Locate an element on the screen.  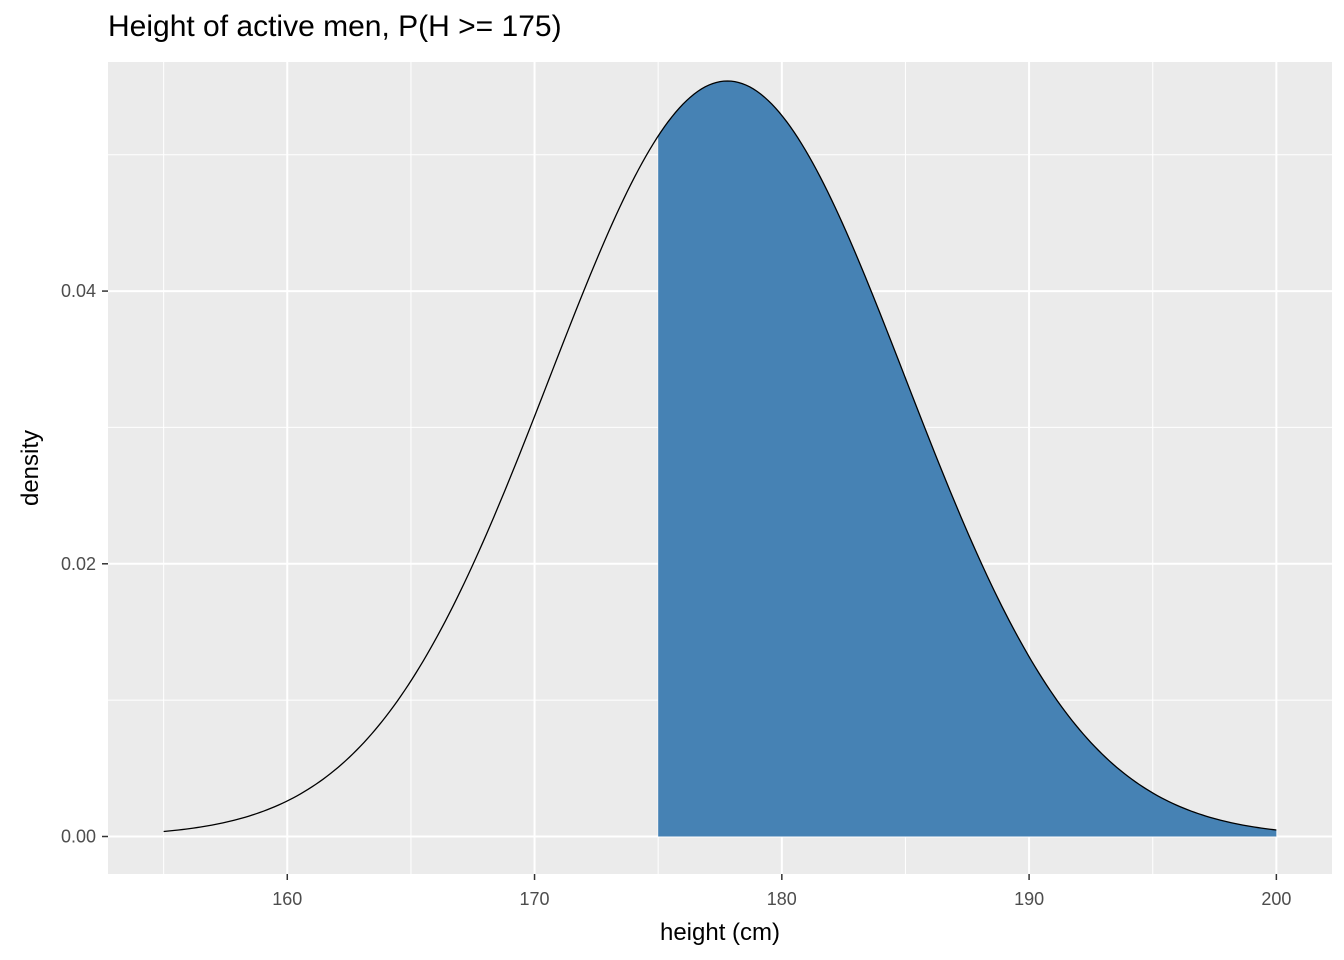
y-tick-label: 0.00 is located at coordinates (78, 837).